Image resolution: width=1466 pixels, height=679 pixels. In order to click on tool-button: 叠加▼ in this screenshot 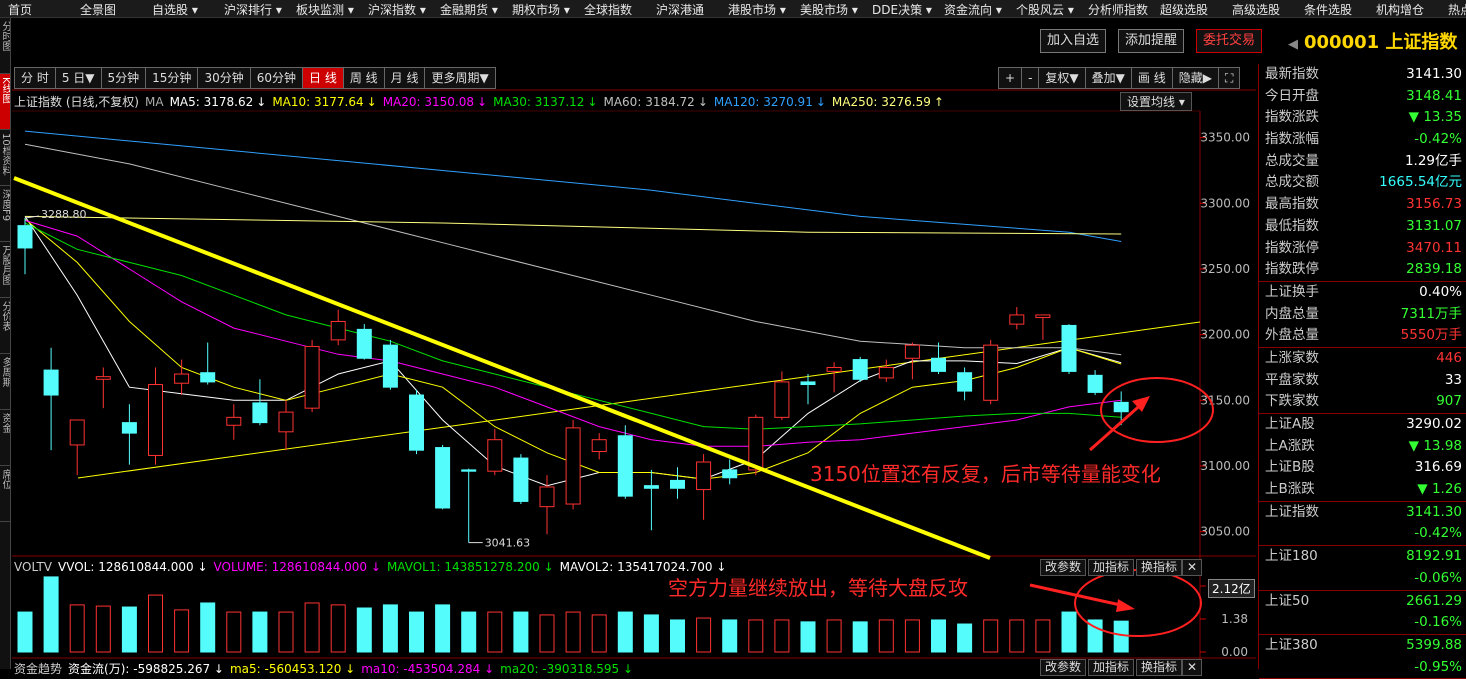, I will do `click(1108, 78)`.